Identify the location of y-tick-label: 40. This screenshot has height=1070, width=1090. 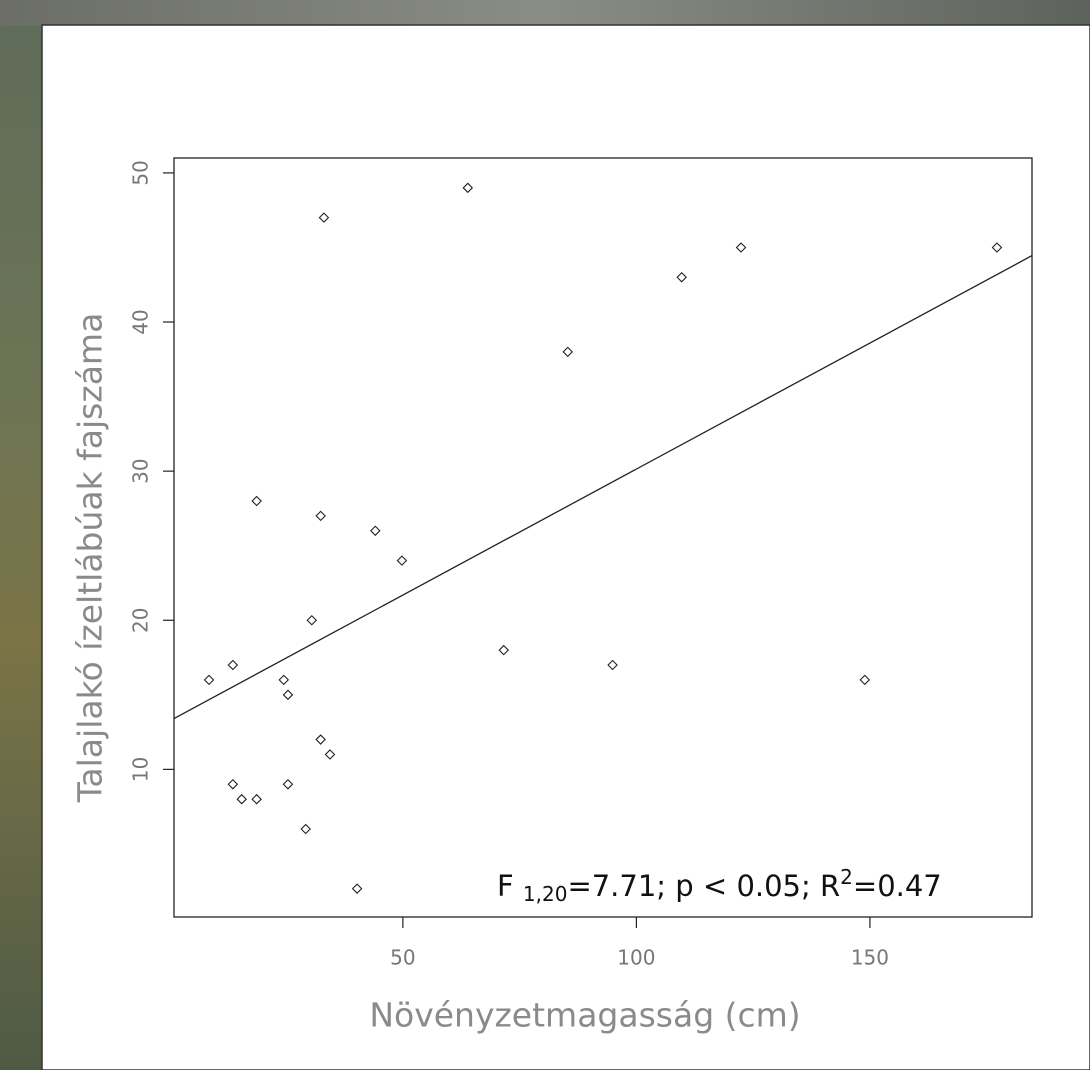
(141, 321).